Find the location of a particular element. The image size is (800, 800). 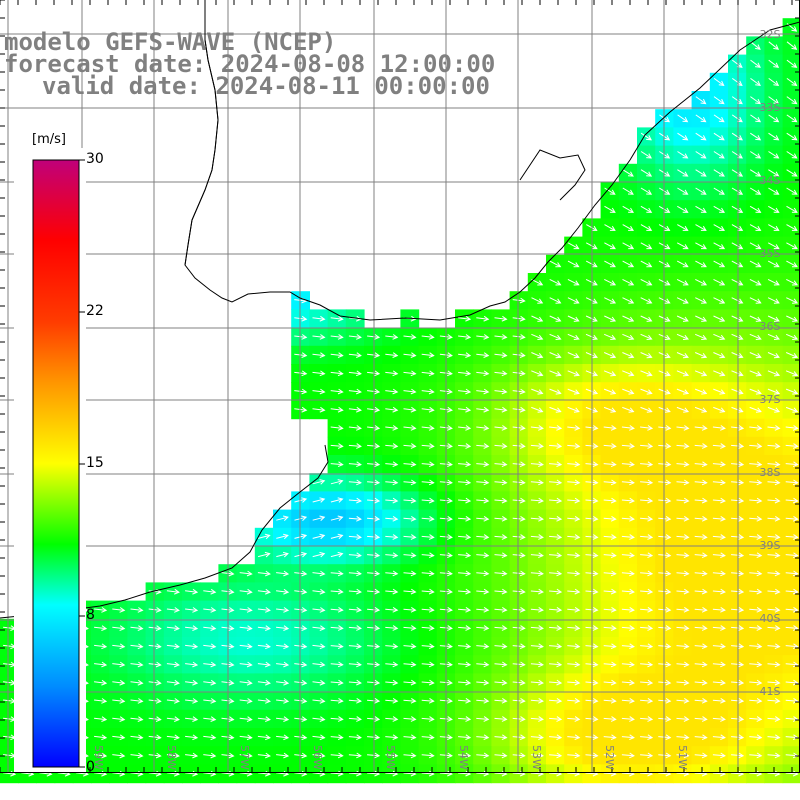

lon-label: 55W is located at coordinates (390, 757).